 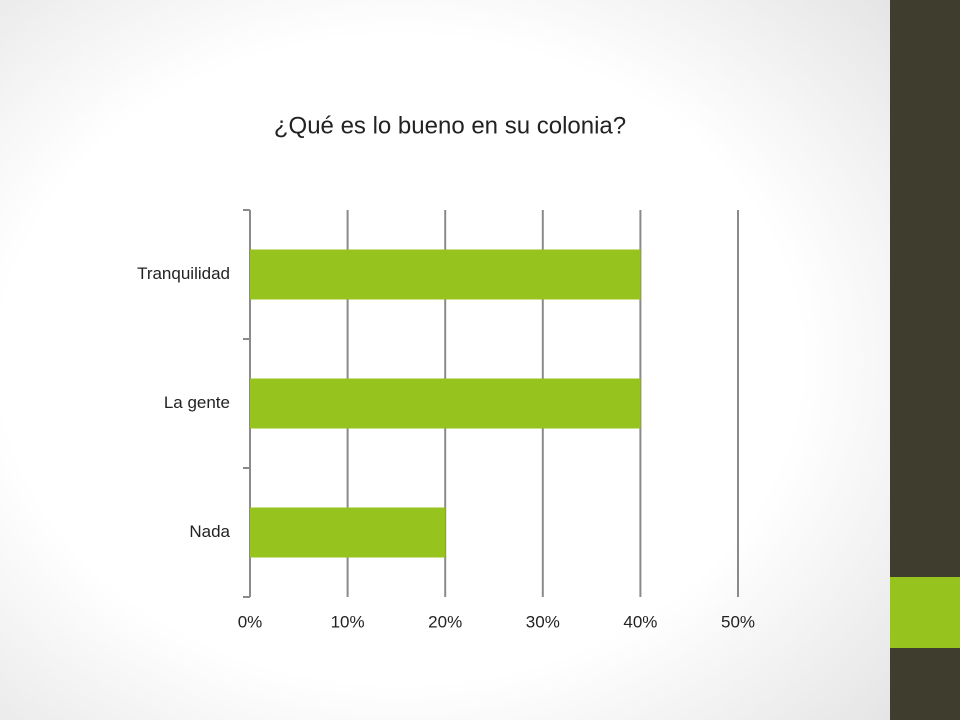 What do you see at coordinates (183, 273) in the screenshot?
I see `y-tick-label: Tranquilidad` at bounding box center [183, 273].